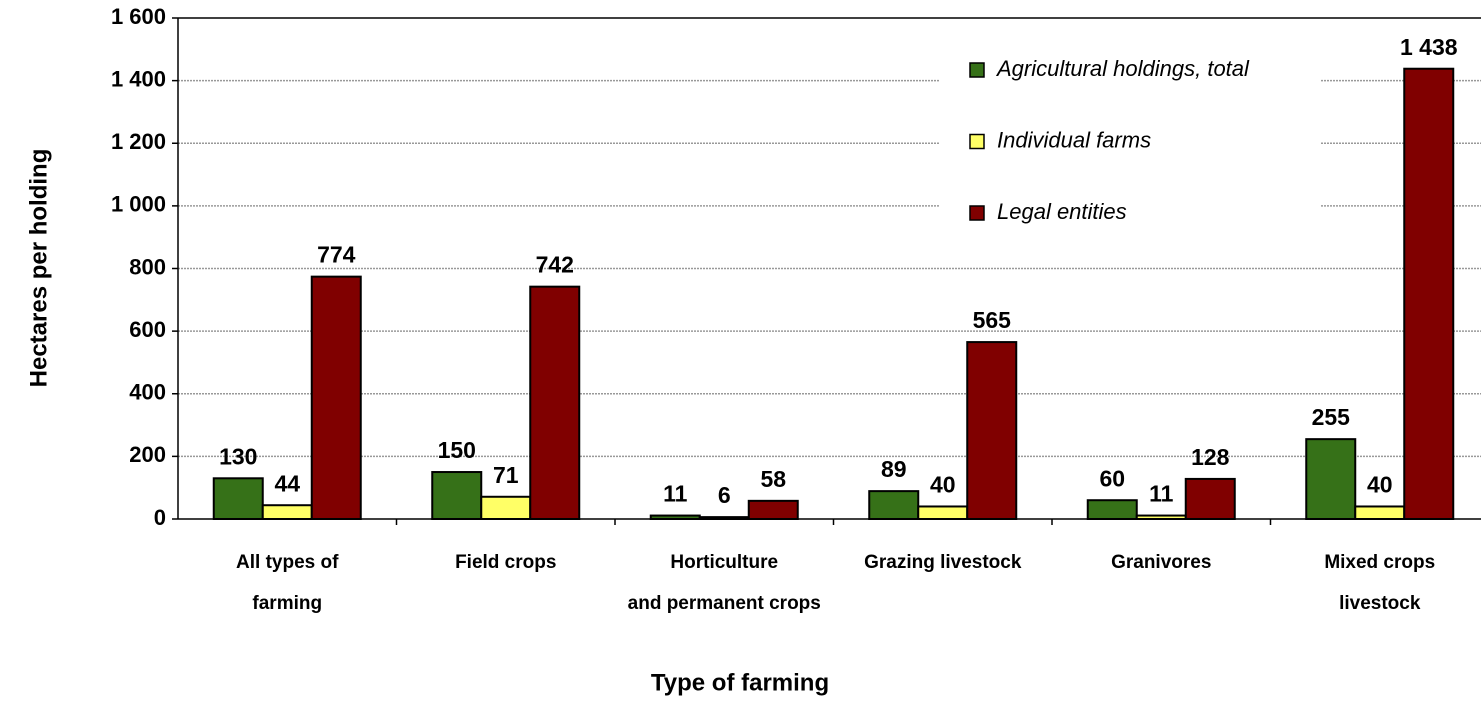 The image size is (1481, 726). I want to click on data-label: 89, so click(894, 469).